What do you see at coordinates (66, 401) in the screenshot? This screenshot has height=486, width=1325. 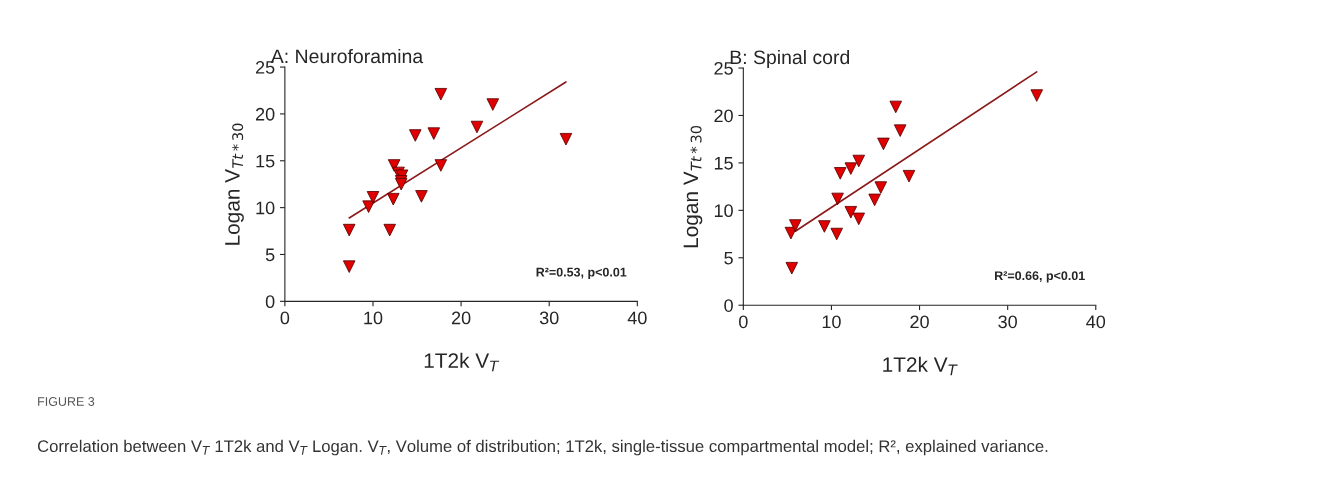 I see `caption: FIGURE 3` at bounding box center [66, 401].